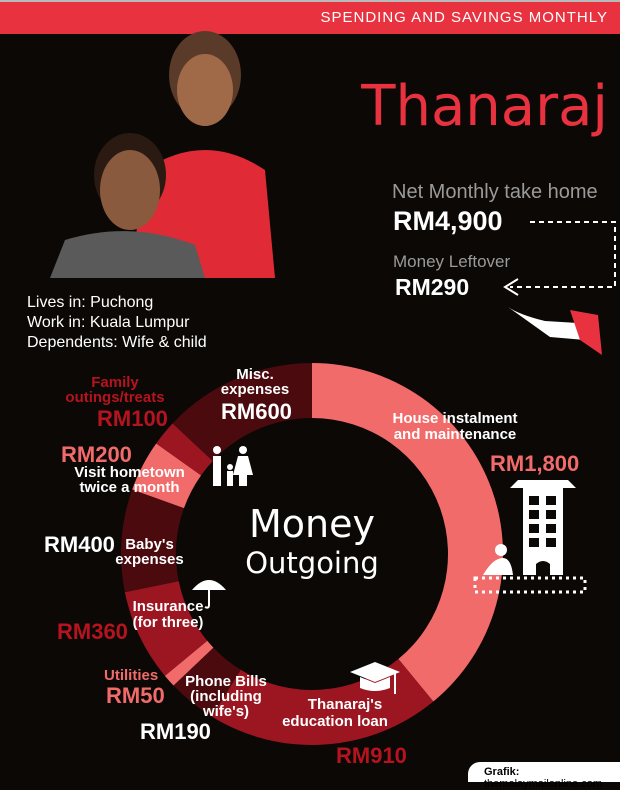 This screenshot has width=620, height=790. I want to click on label-phone-3: wife's), so click(226, 711).